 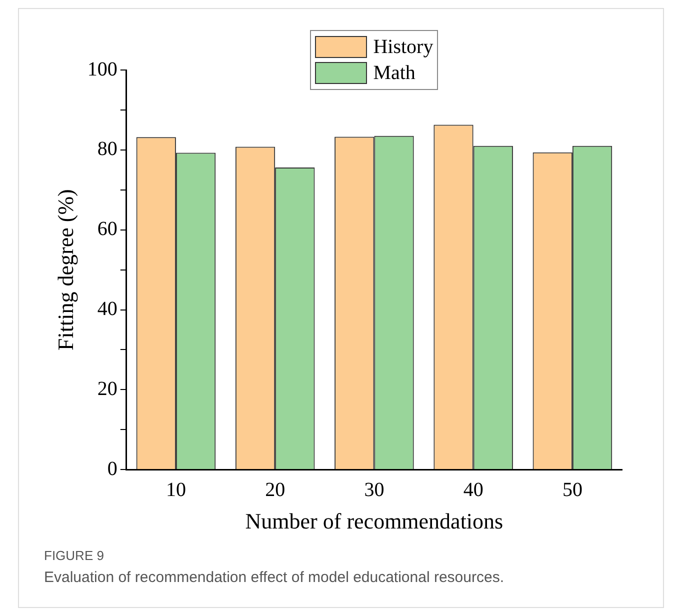 I want to click on caption: FIGURE 9, so click(x=74, y=555).